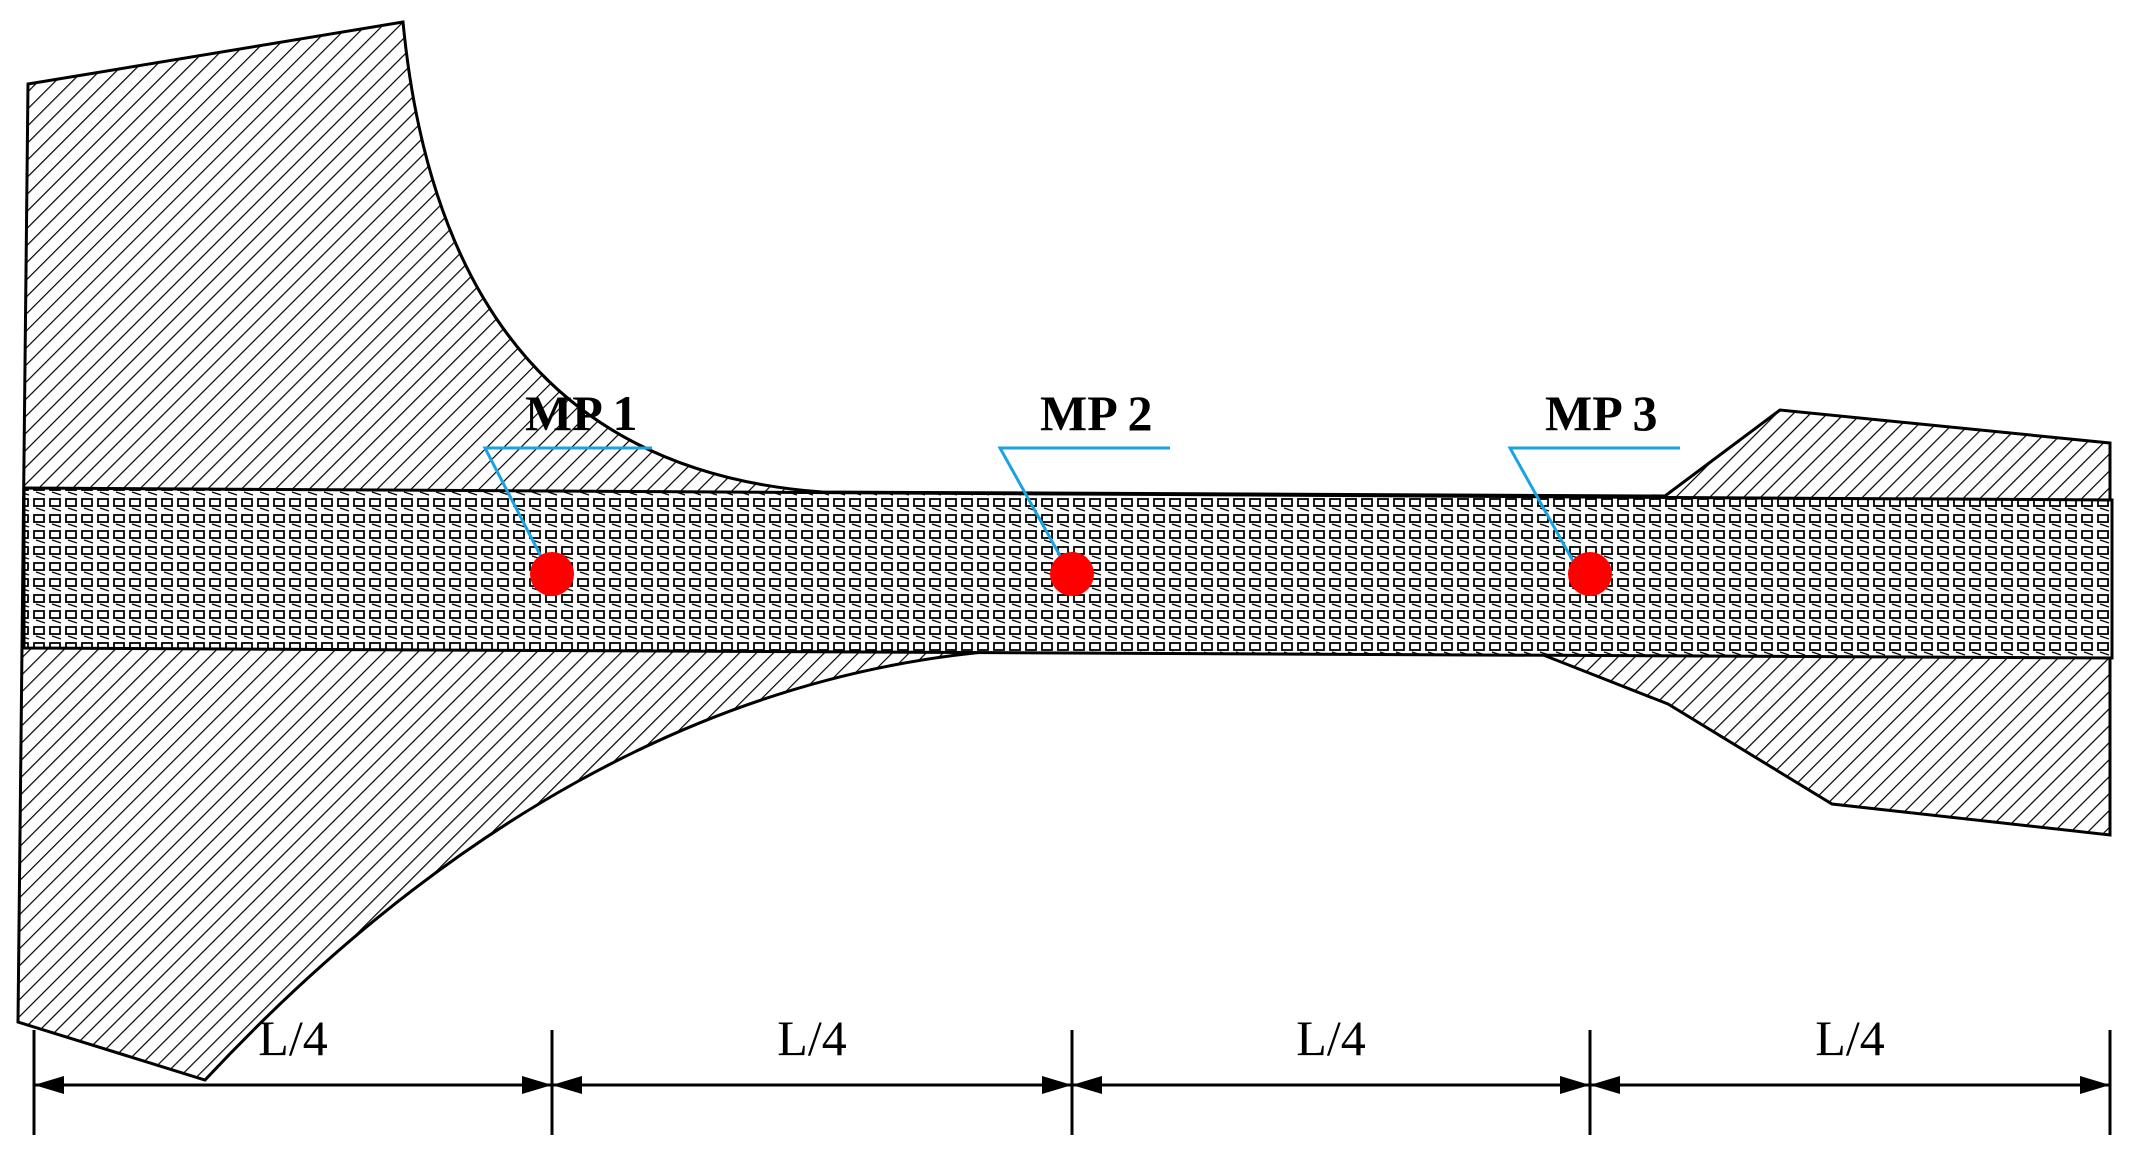 The width and height of the screenshot is (2130, 1154). Describe the element at coordinates (1096, 413) in the screenshot. I see `mp2-label: MP 2` at that location.